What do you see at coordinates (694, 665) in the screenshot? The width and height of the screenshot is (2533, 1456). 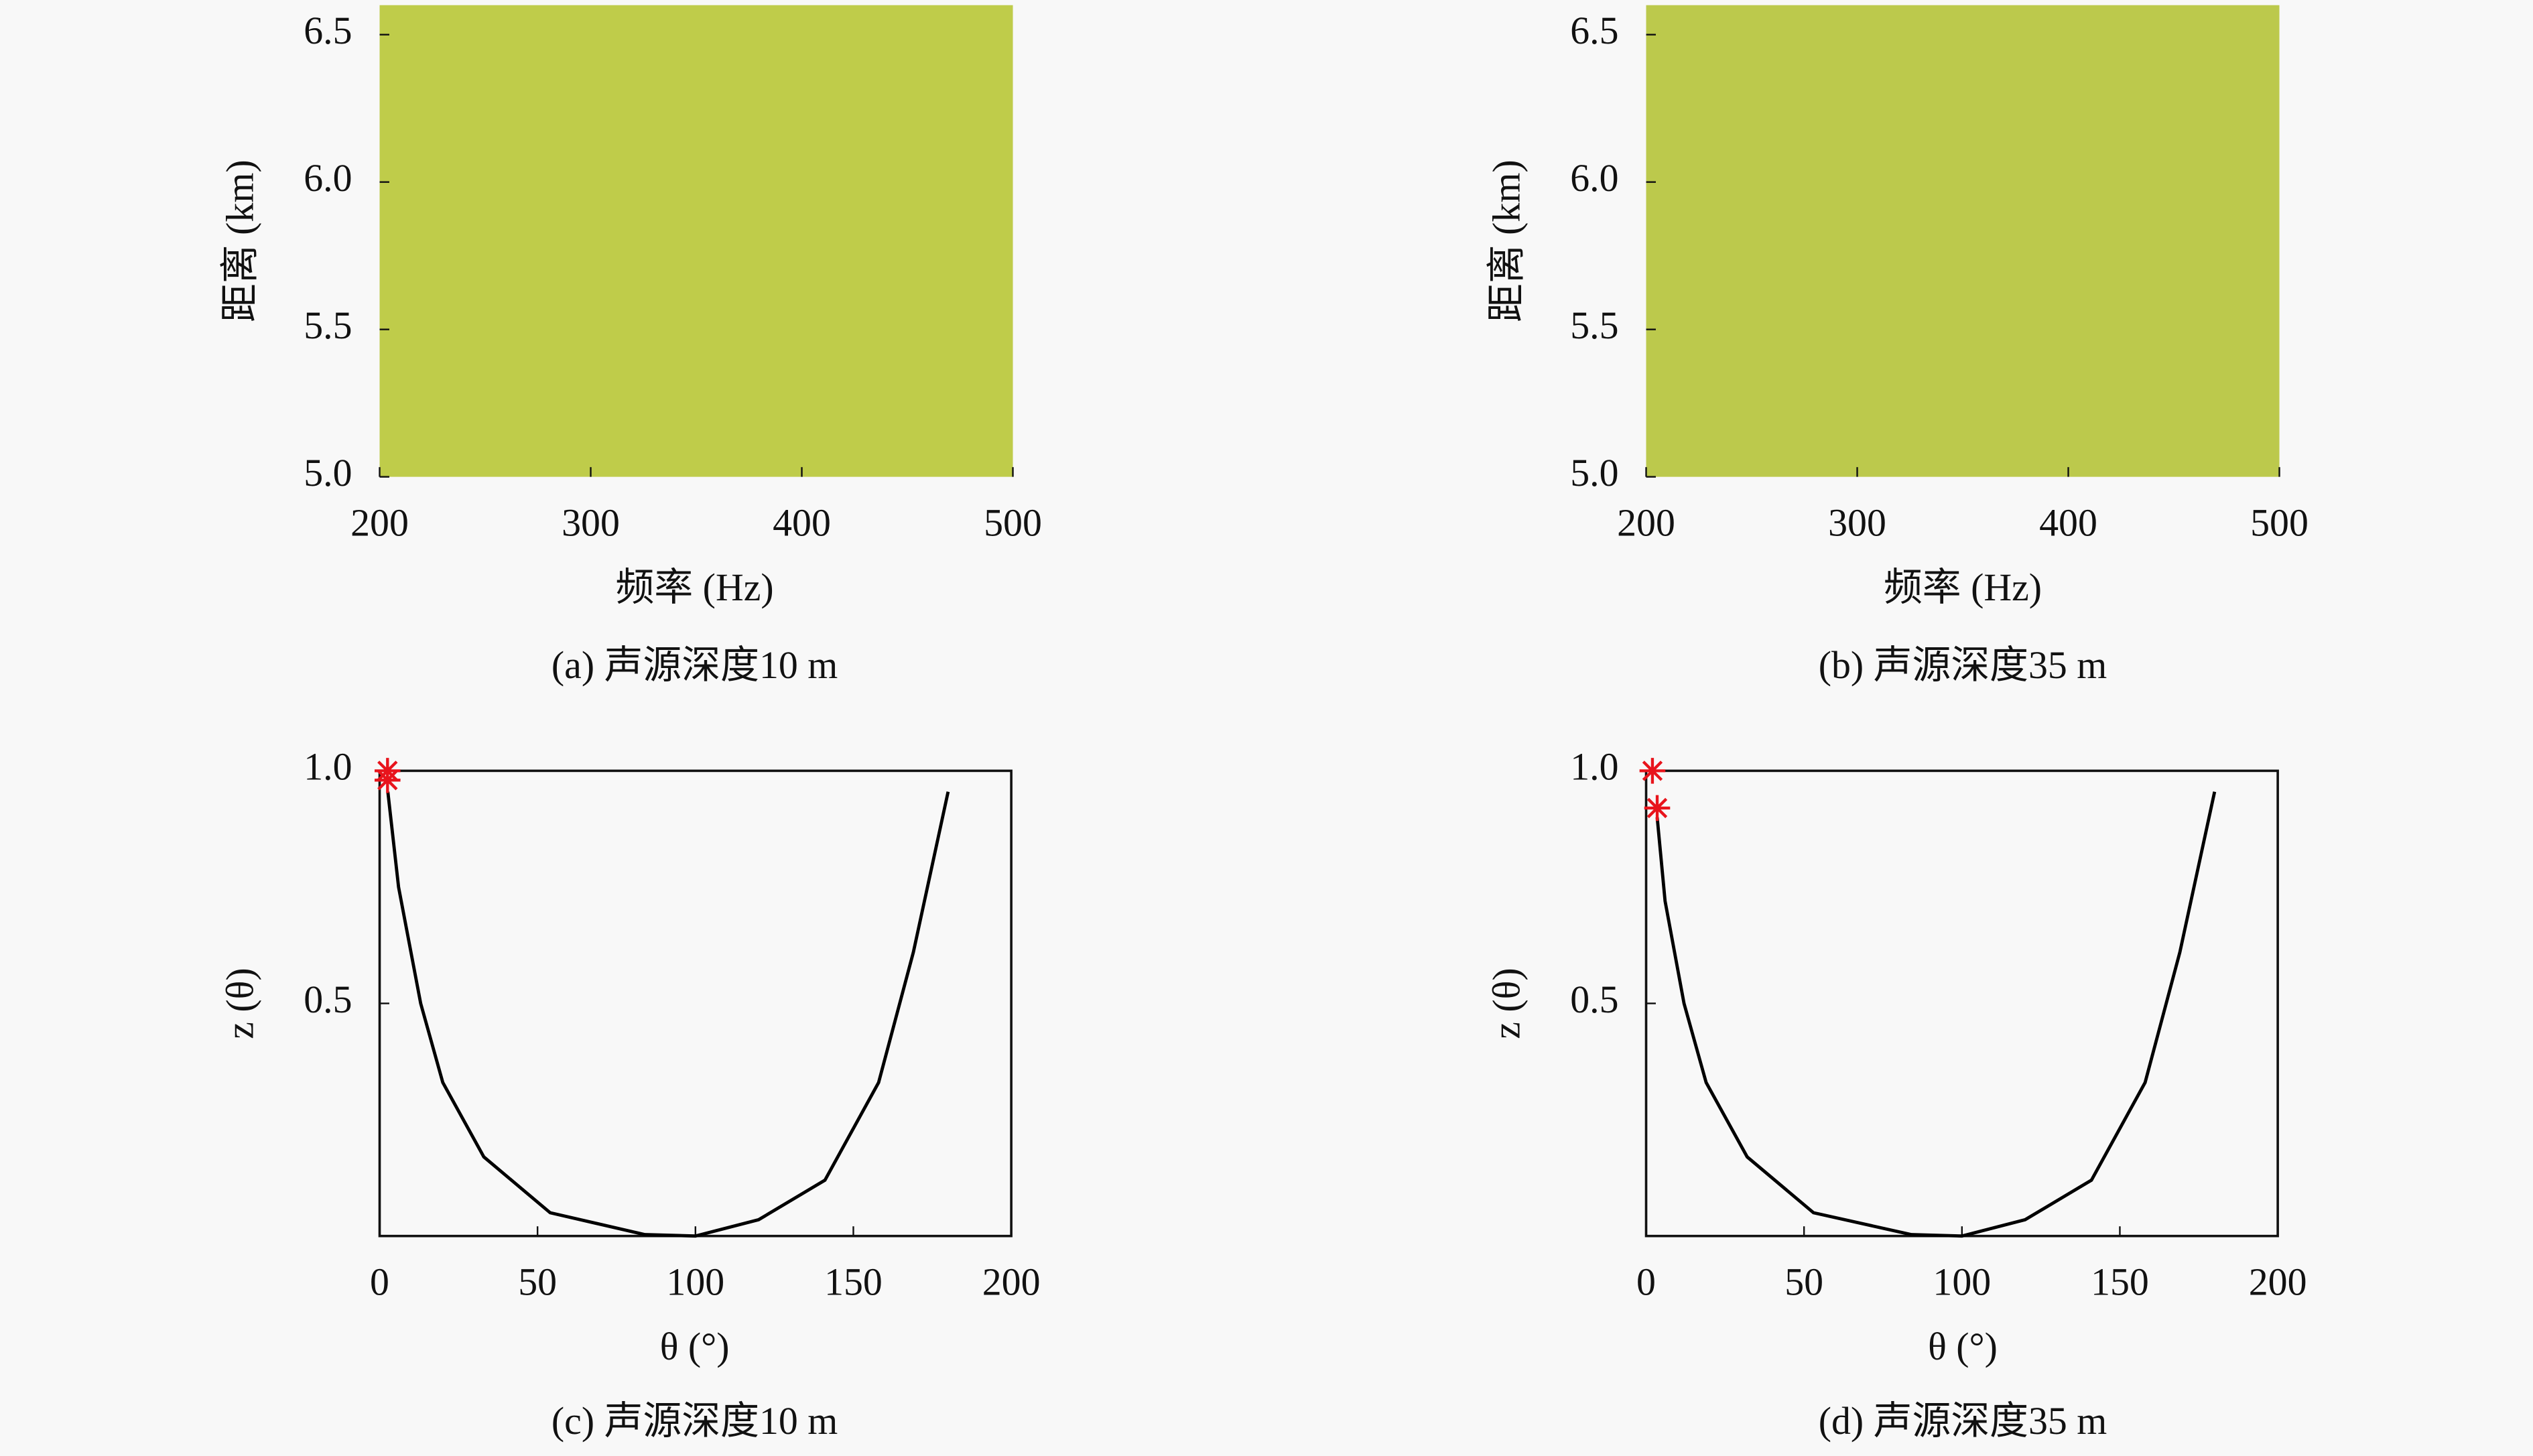 I see `caption: (a) 声源深度10 m` at bounding box center [694, 665].